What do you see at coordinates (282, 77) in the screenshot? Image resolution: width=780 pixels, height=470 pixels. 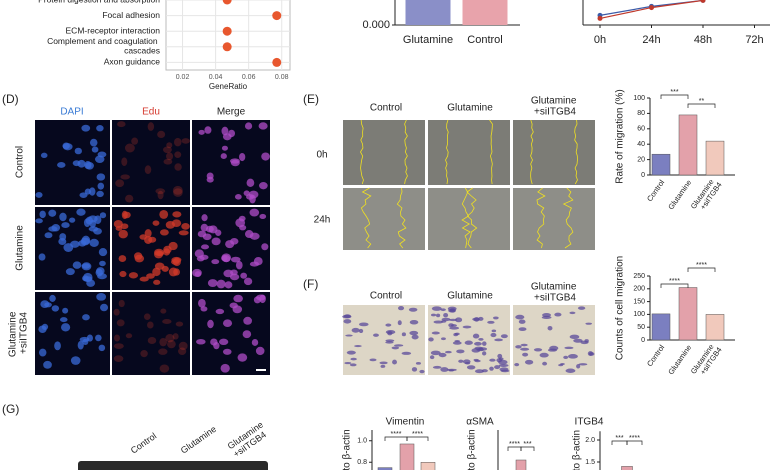 I see `x-tick-label: 0.08` at bounding box center [282, 77].